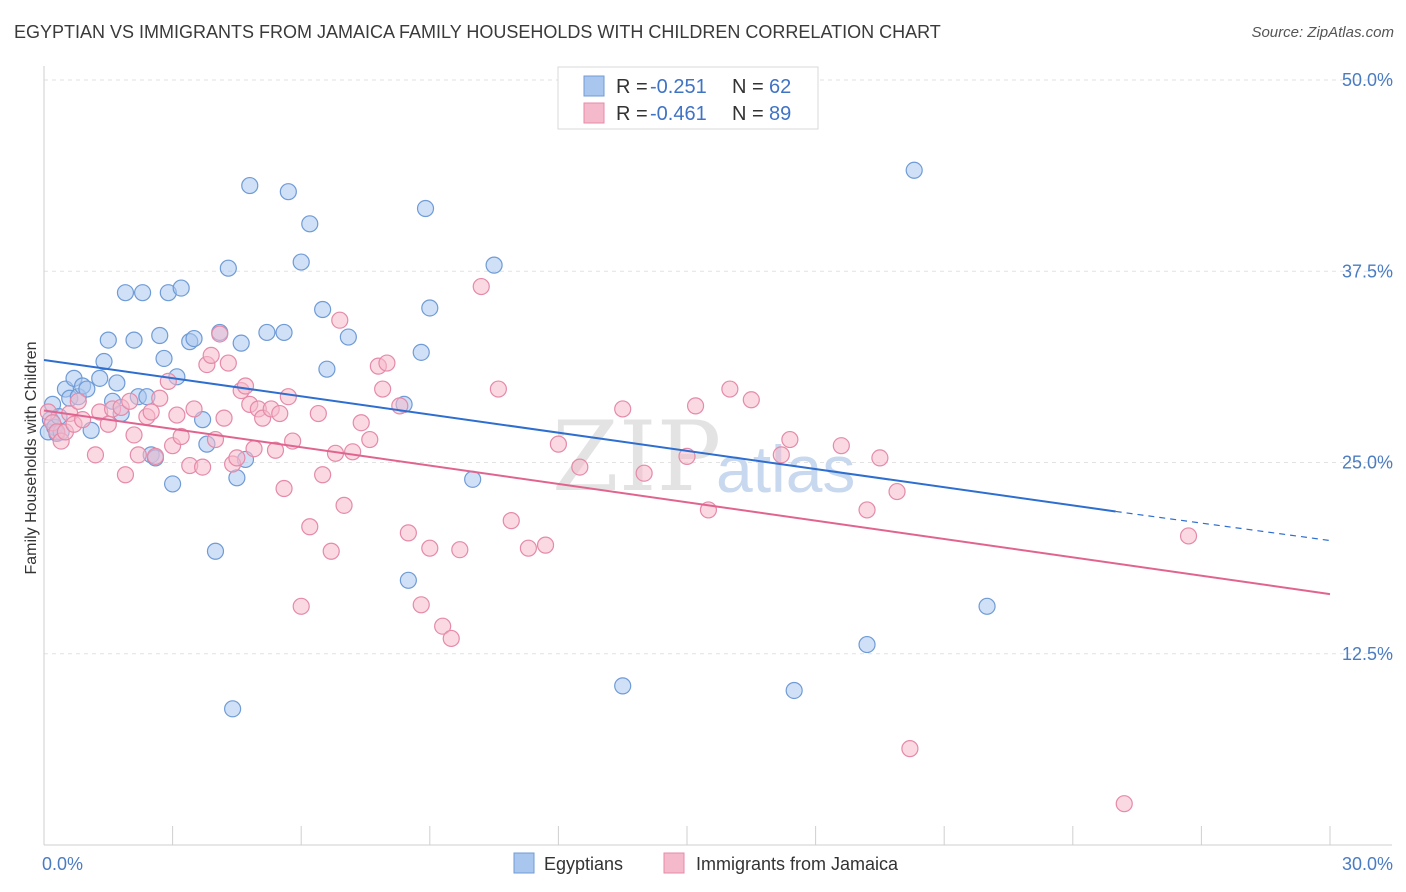 The width and height of the screenshot is (1406, 892). I want to click on y-tick-label: 50.0%, so click(1367, 80).